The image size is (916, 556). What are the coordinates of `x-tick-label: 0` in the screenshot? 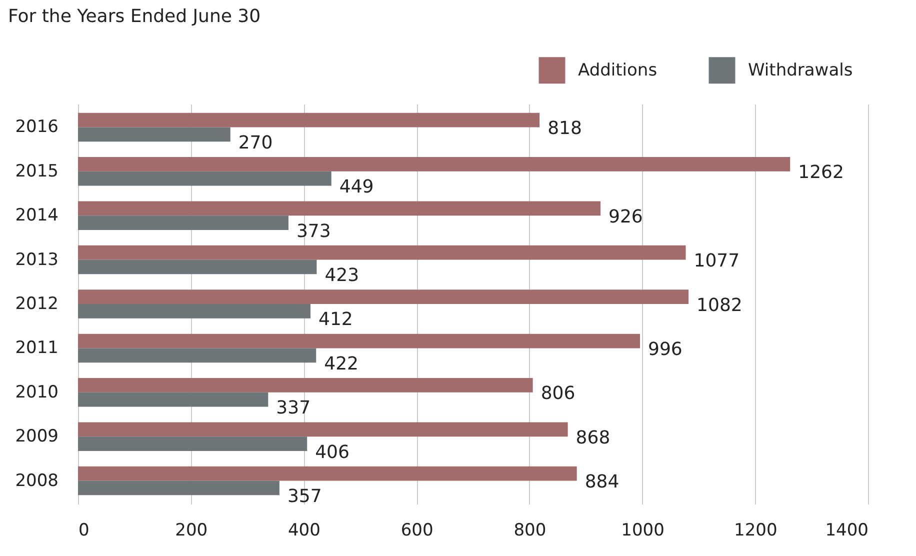 It's located at (84, 530).